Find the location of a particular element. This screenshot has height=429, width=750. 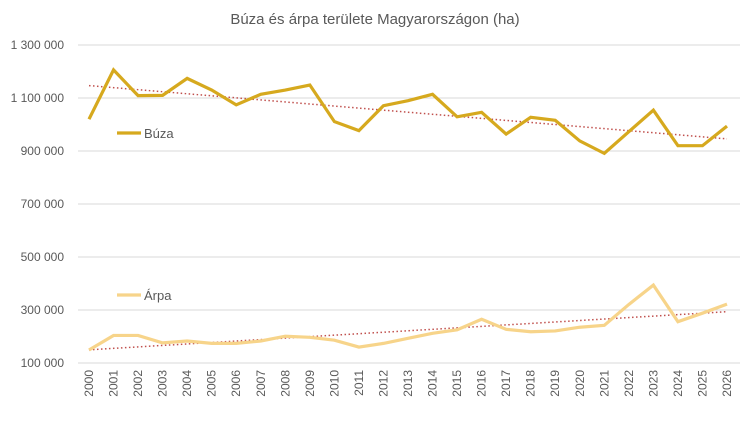

x-tick-label: 2018 is located at coordinates (531, 383).